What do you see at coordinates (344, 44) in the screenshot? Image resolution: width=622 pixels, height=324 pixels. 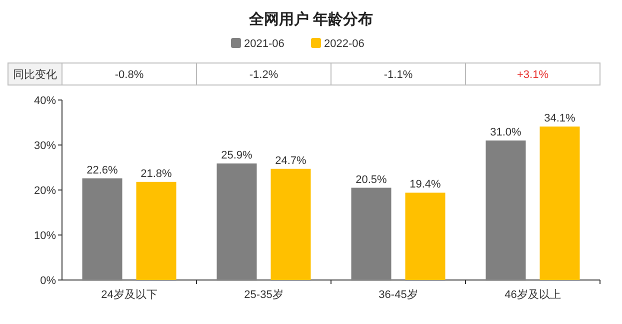 I see `legend-label: 2022-06` at bounding box center [344, 44].